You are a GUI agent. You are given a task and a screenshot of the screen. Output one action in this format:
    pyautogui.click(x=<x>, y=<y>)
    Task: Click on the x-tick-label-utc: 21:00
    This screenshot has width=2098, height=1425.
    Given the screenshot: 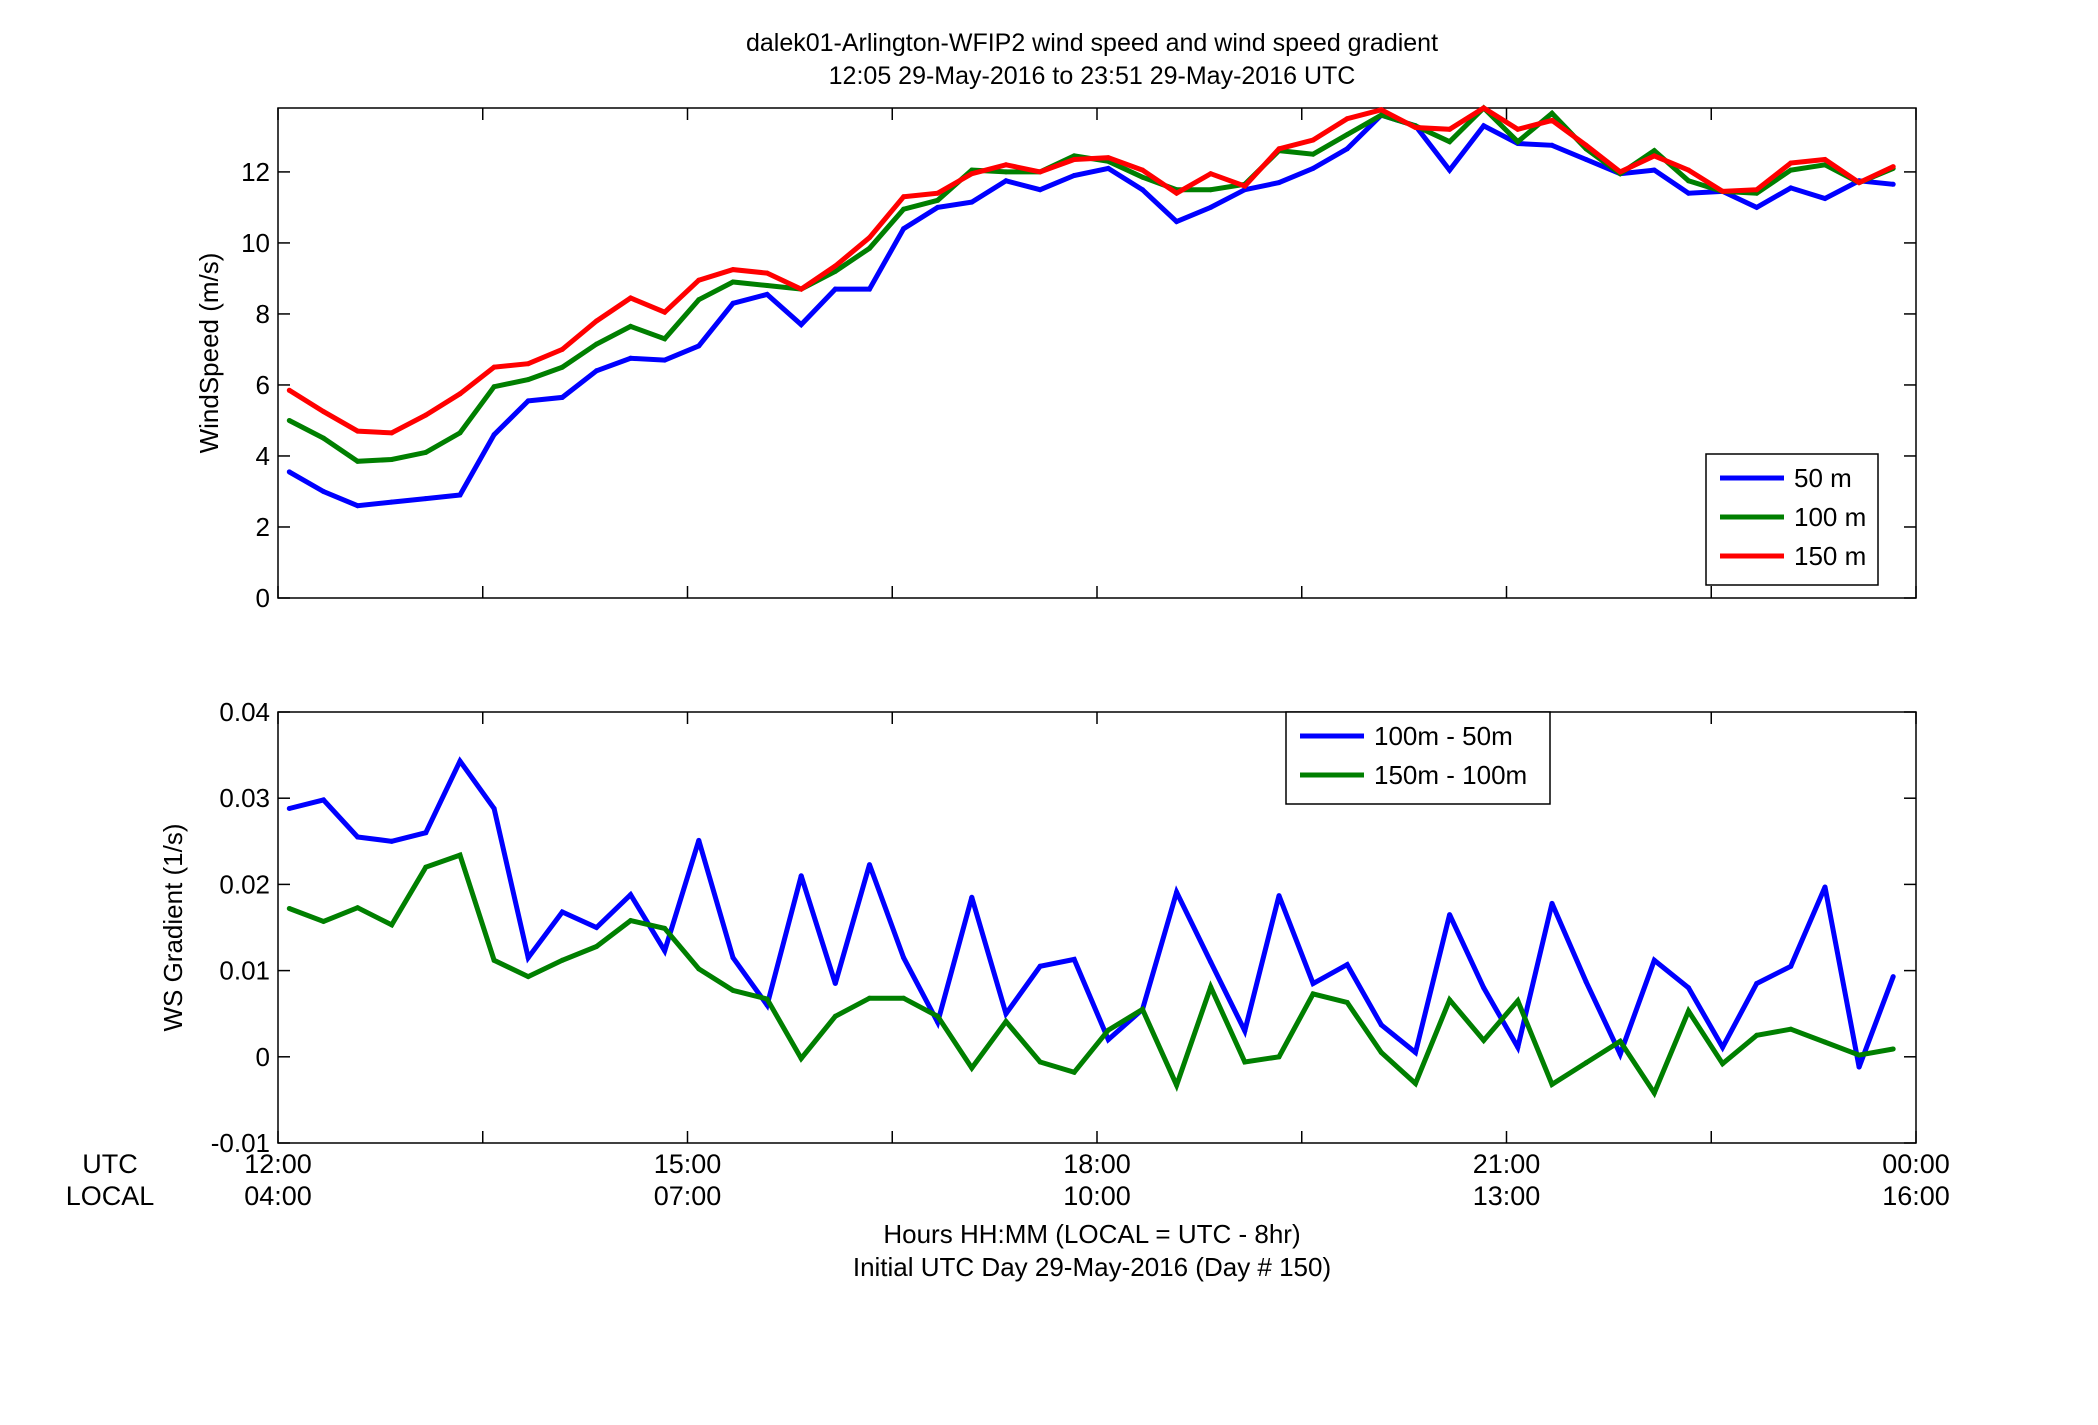 What is the action you would take?
    pyautogui.click(x=1507, y=1164)
    